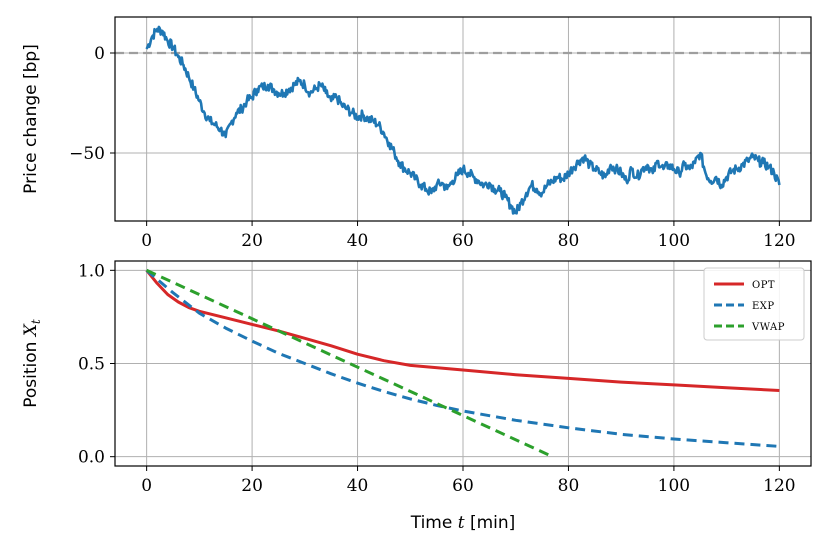 The image size is (831, 559). Describe the element at coordinates (763, 285) in the screenshot. I see `legend-label-opt: OPT` at that location.